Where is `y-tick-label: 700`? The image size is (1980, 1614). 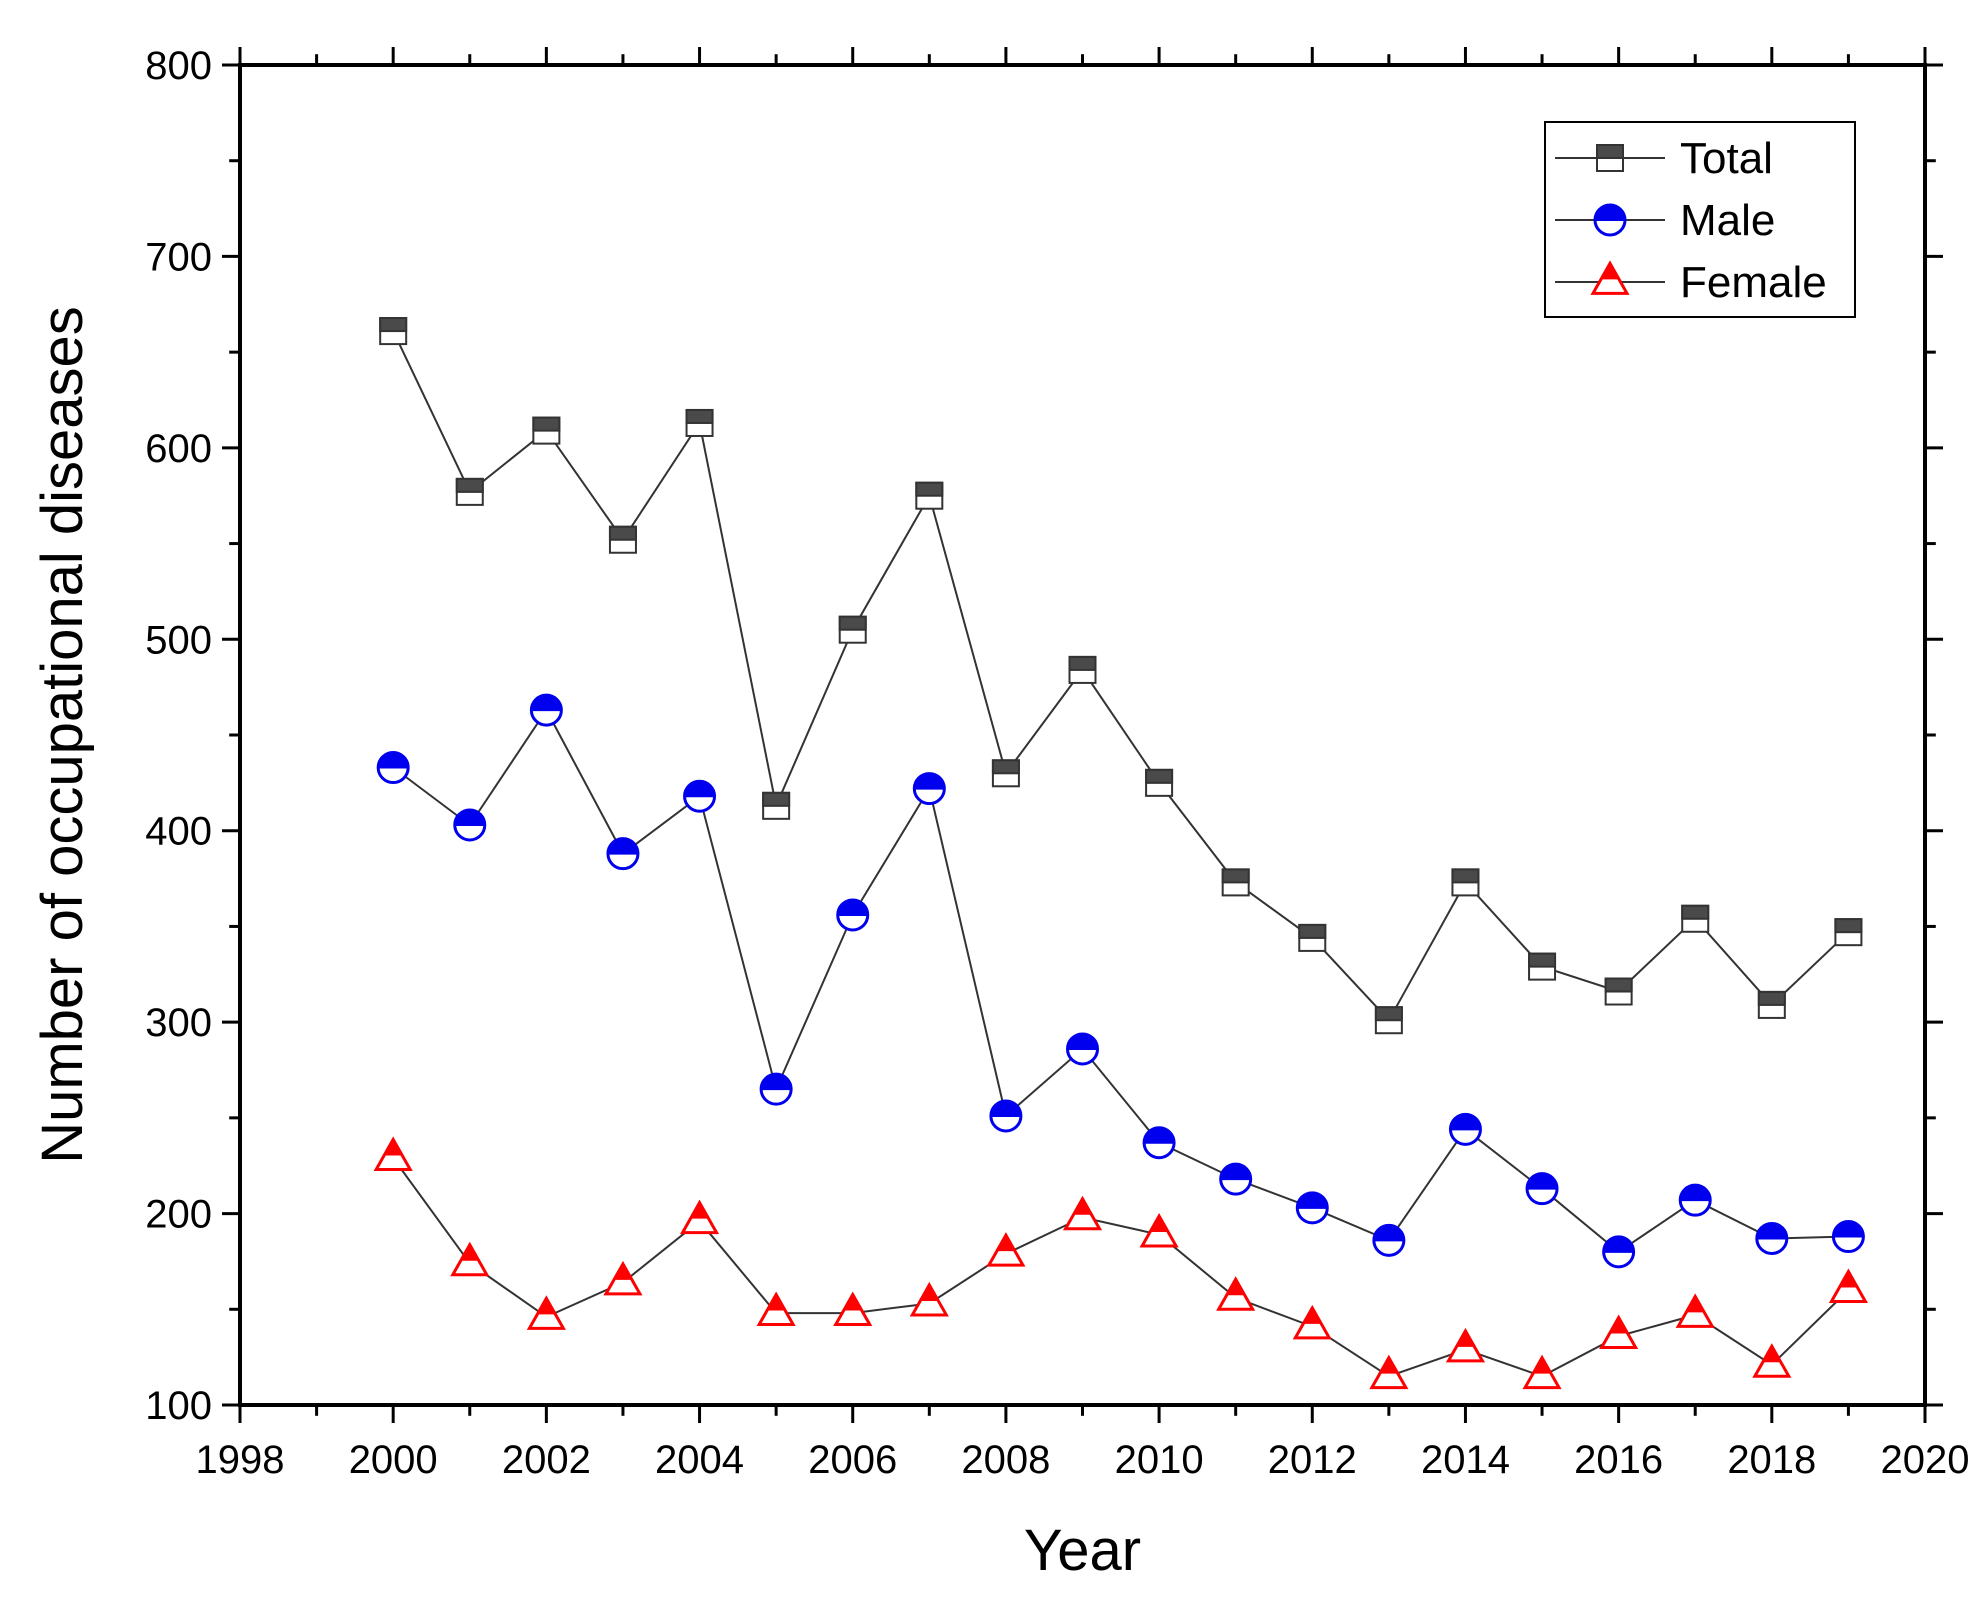 y-tick-label: 700 is located at coordinates (178, 257).